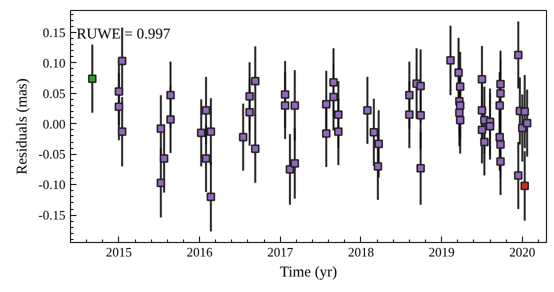 The height and width of the screenshot is (292, 554). Describe the element at coordinates (54, 32) in the screenshot. I see `y-tick-label: 0.15` at that location.